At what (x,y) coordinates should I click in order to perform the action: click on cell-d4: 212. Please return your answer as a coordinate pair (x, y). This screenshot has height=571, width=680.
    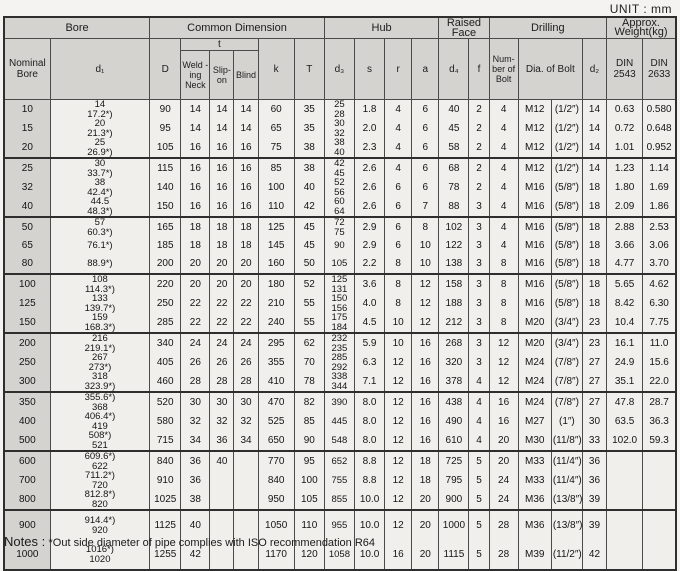
    Looking at the image, I should click on (454, 323).